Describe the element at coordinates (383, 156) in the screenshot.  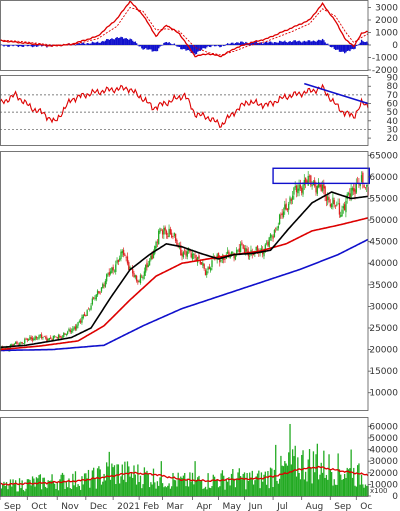
I see `price-tick-label: 65000` at that location.